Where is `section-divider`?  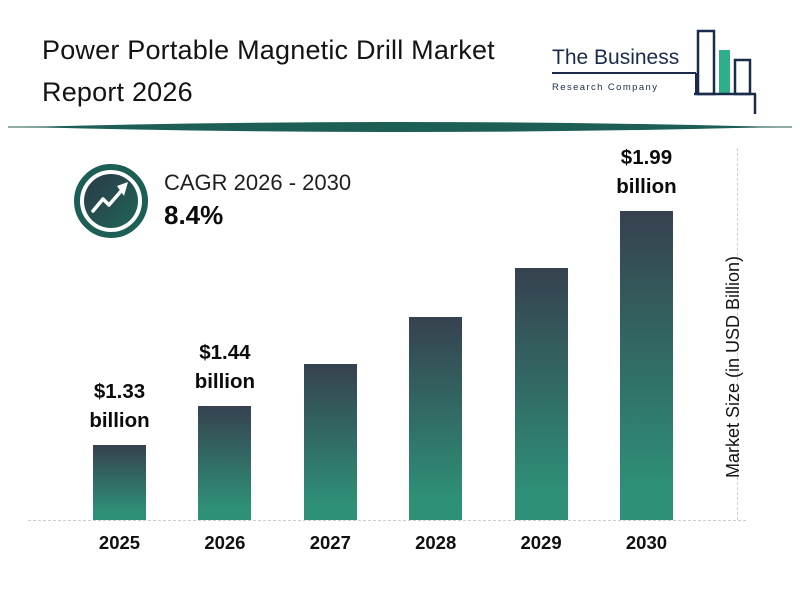 section-divider is located at coordinates (400, 127).